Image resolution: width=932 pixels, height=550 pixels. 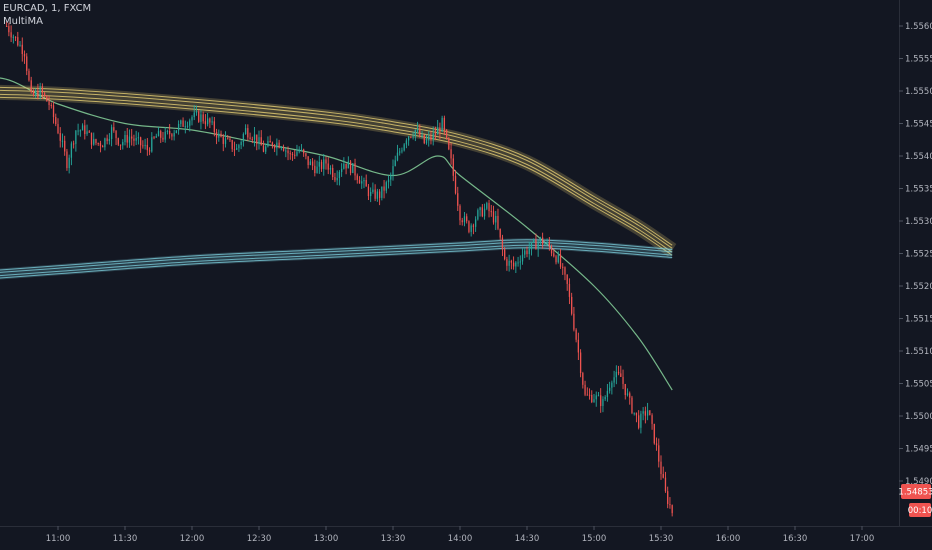 I want to click on countdown-label: 00:10, so click(x=920, y=511).